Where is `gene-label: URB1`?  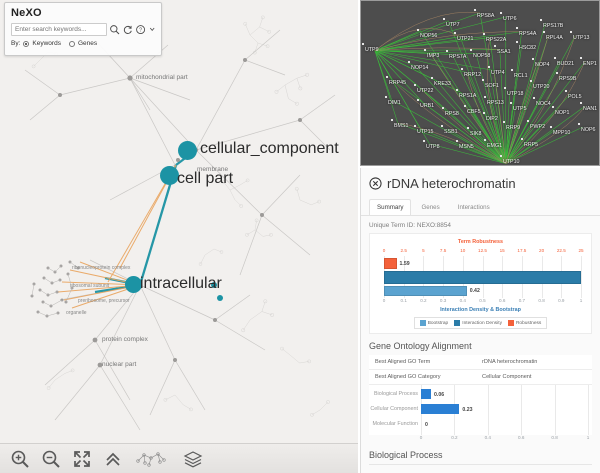 gene-label: URB1 is located at coordinates (427, 106).